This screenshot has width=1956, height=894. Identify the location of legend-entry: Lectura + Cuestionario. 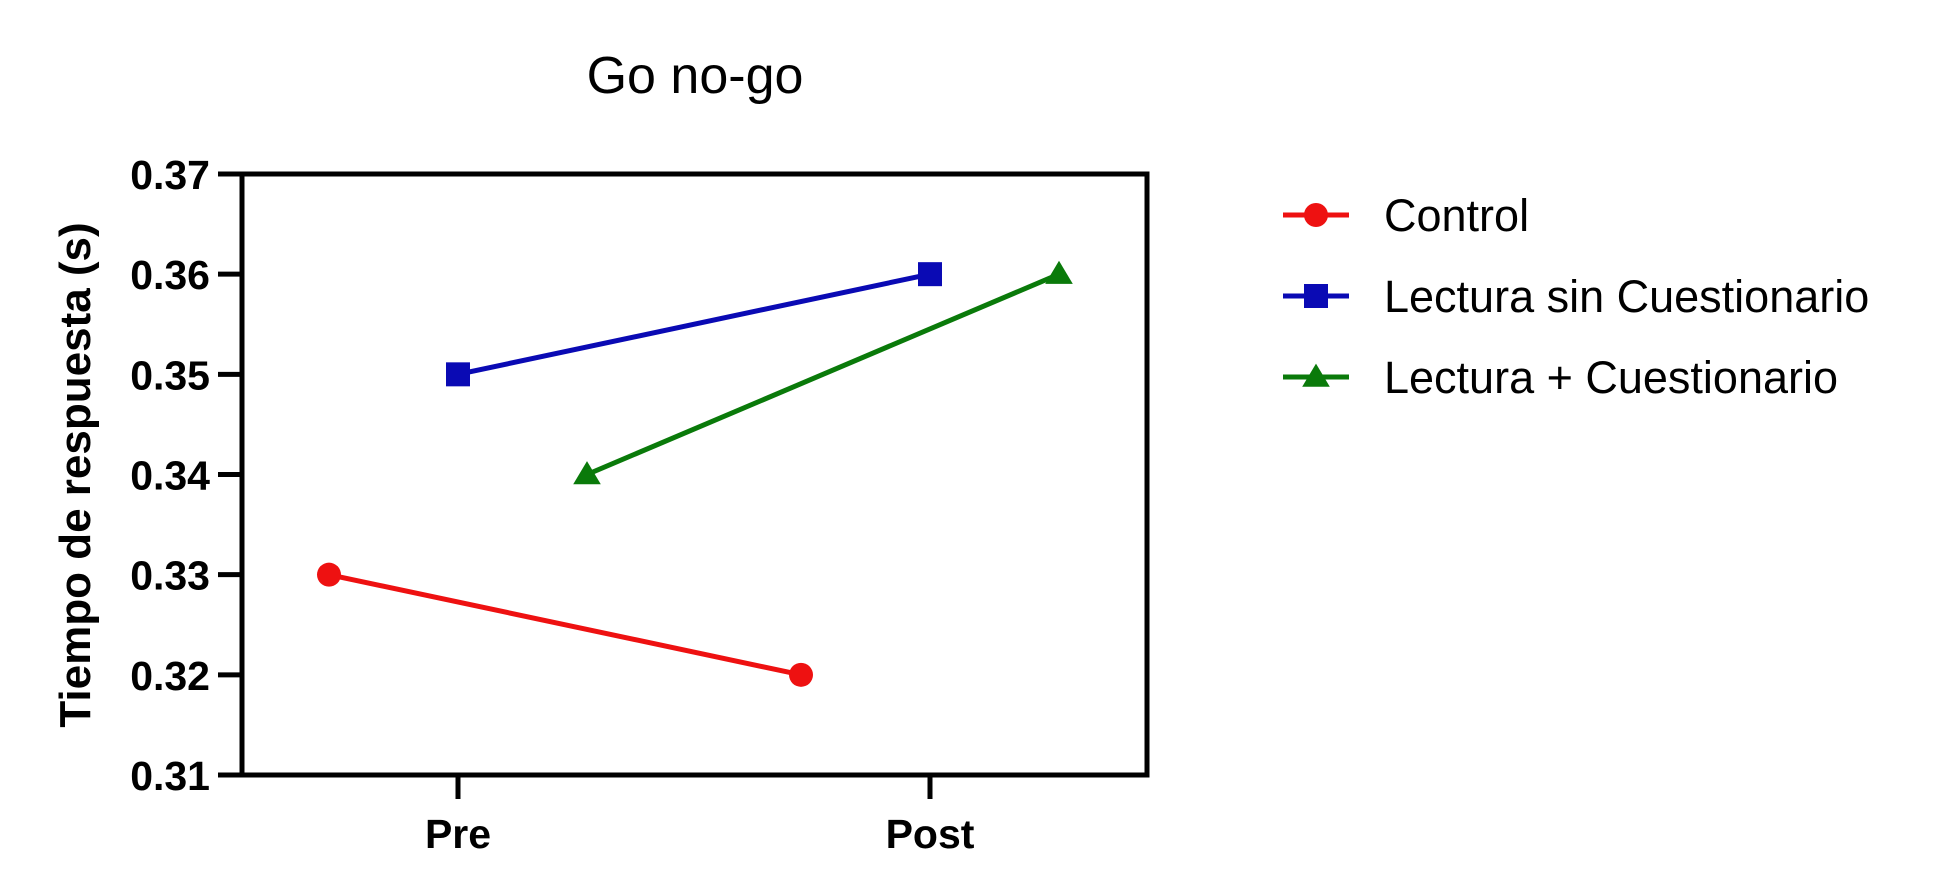
(1560, 377).